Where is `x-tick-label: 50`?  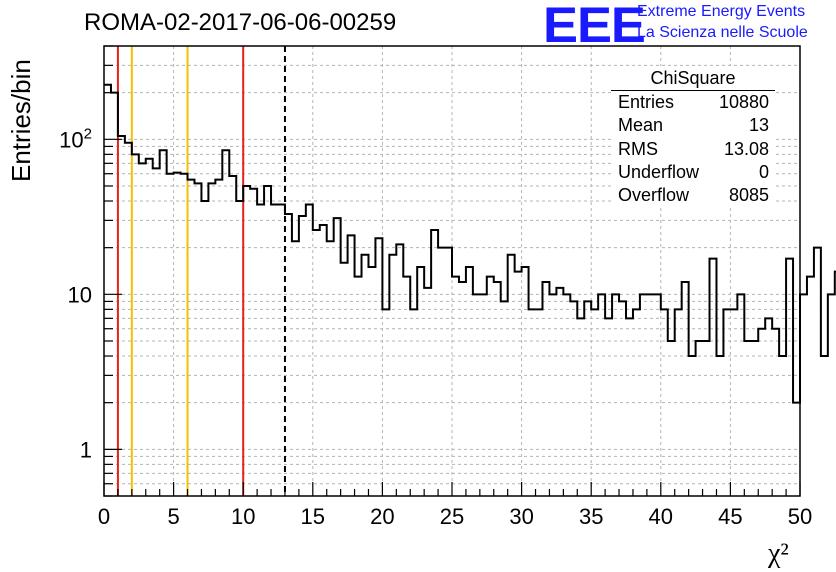 x-tick-label: 50 is located at coordinates (800, 516).